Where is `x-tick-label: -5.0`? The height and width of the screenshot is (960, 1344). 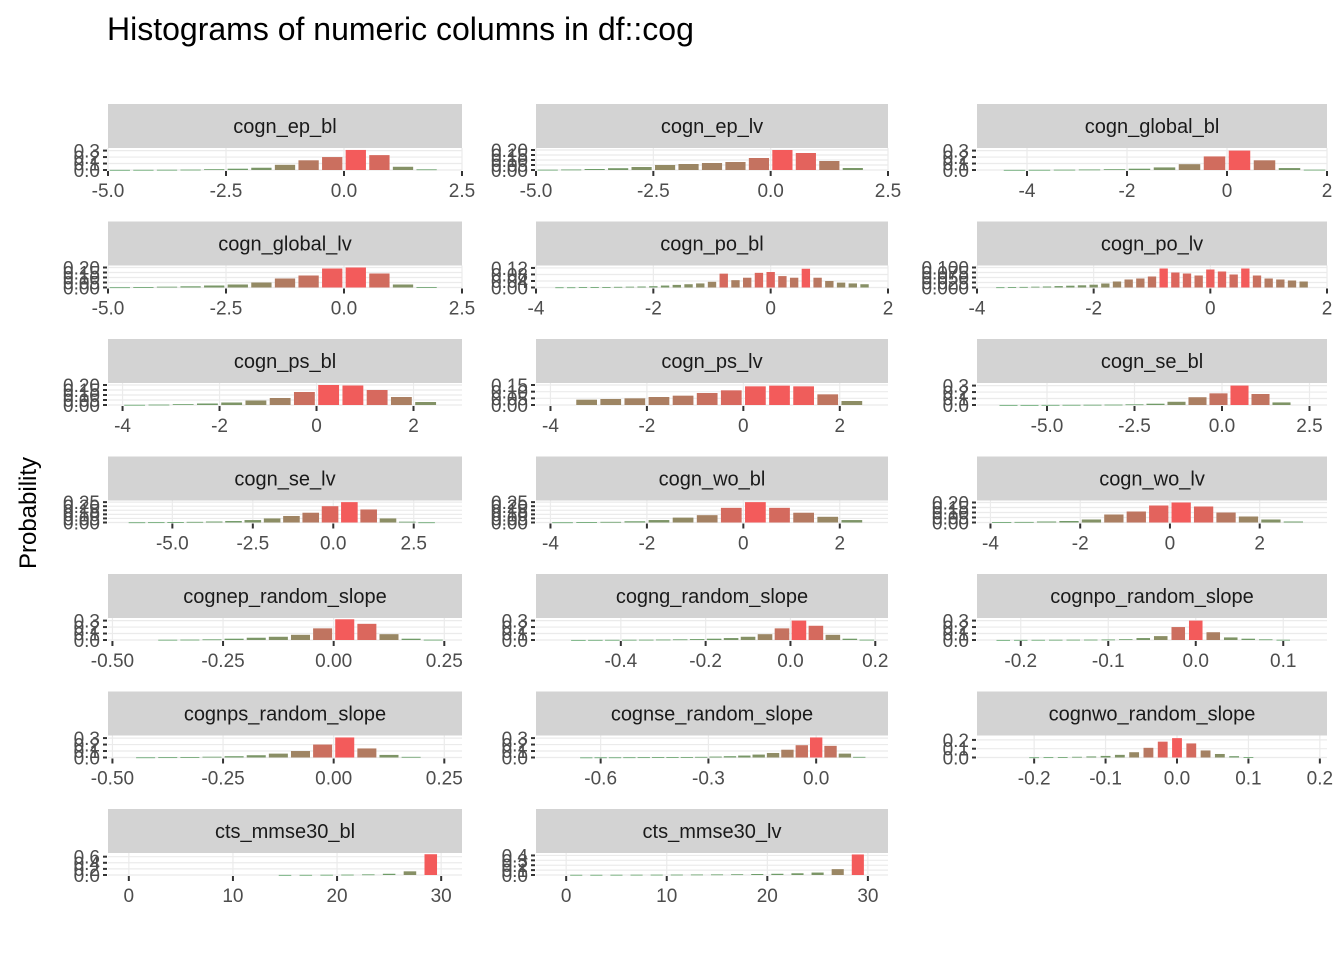
x-tick-label: -5.0 is located at coordinates (108, 191).